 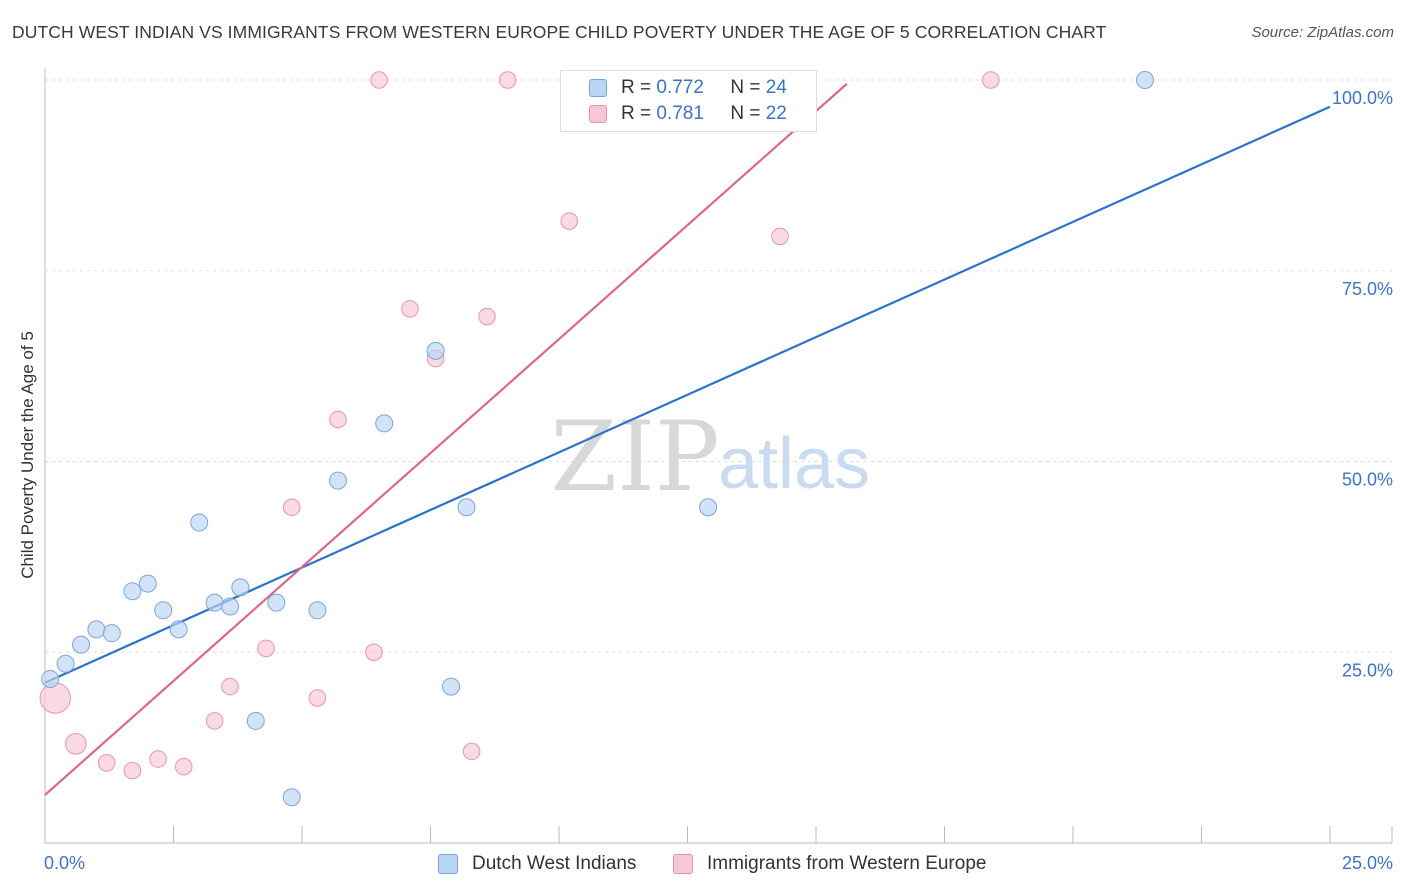 What do you see at coordinates (794, 464) in the screenshot?
I see `watermark-atlas: atlas` at bounding box center [794, 464].